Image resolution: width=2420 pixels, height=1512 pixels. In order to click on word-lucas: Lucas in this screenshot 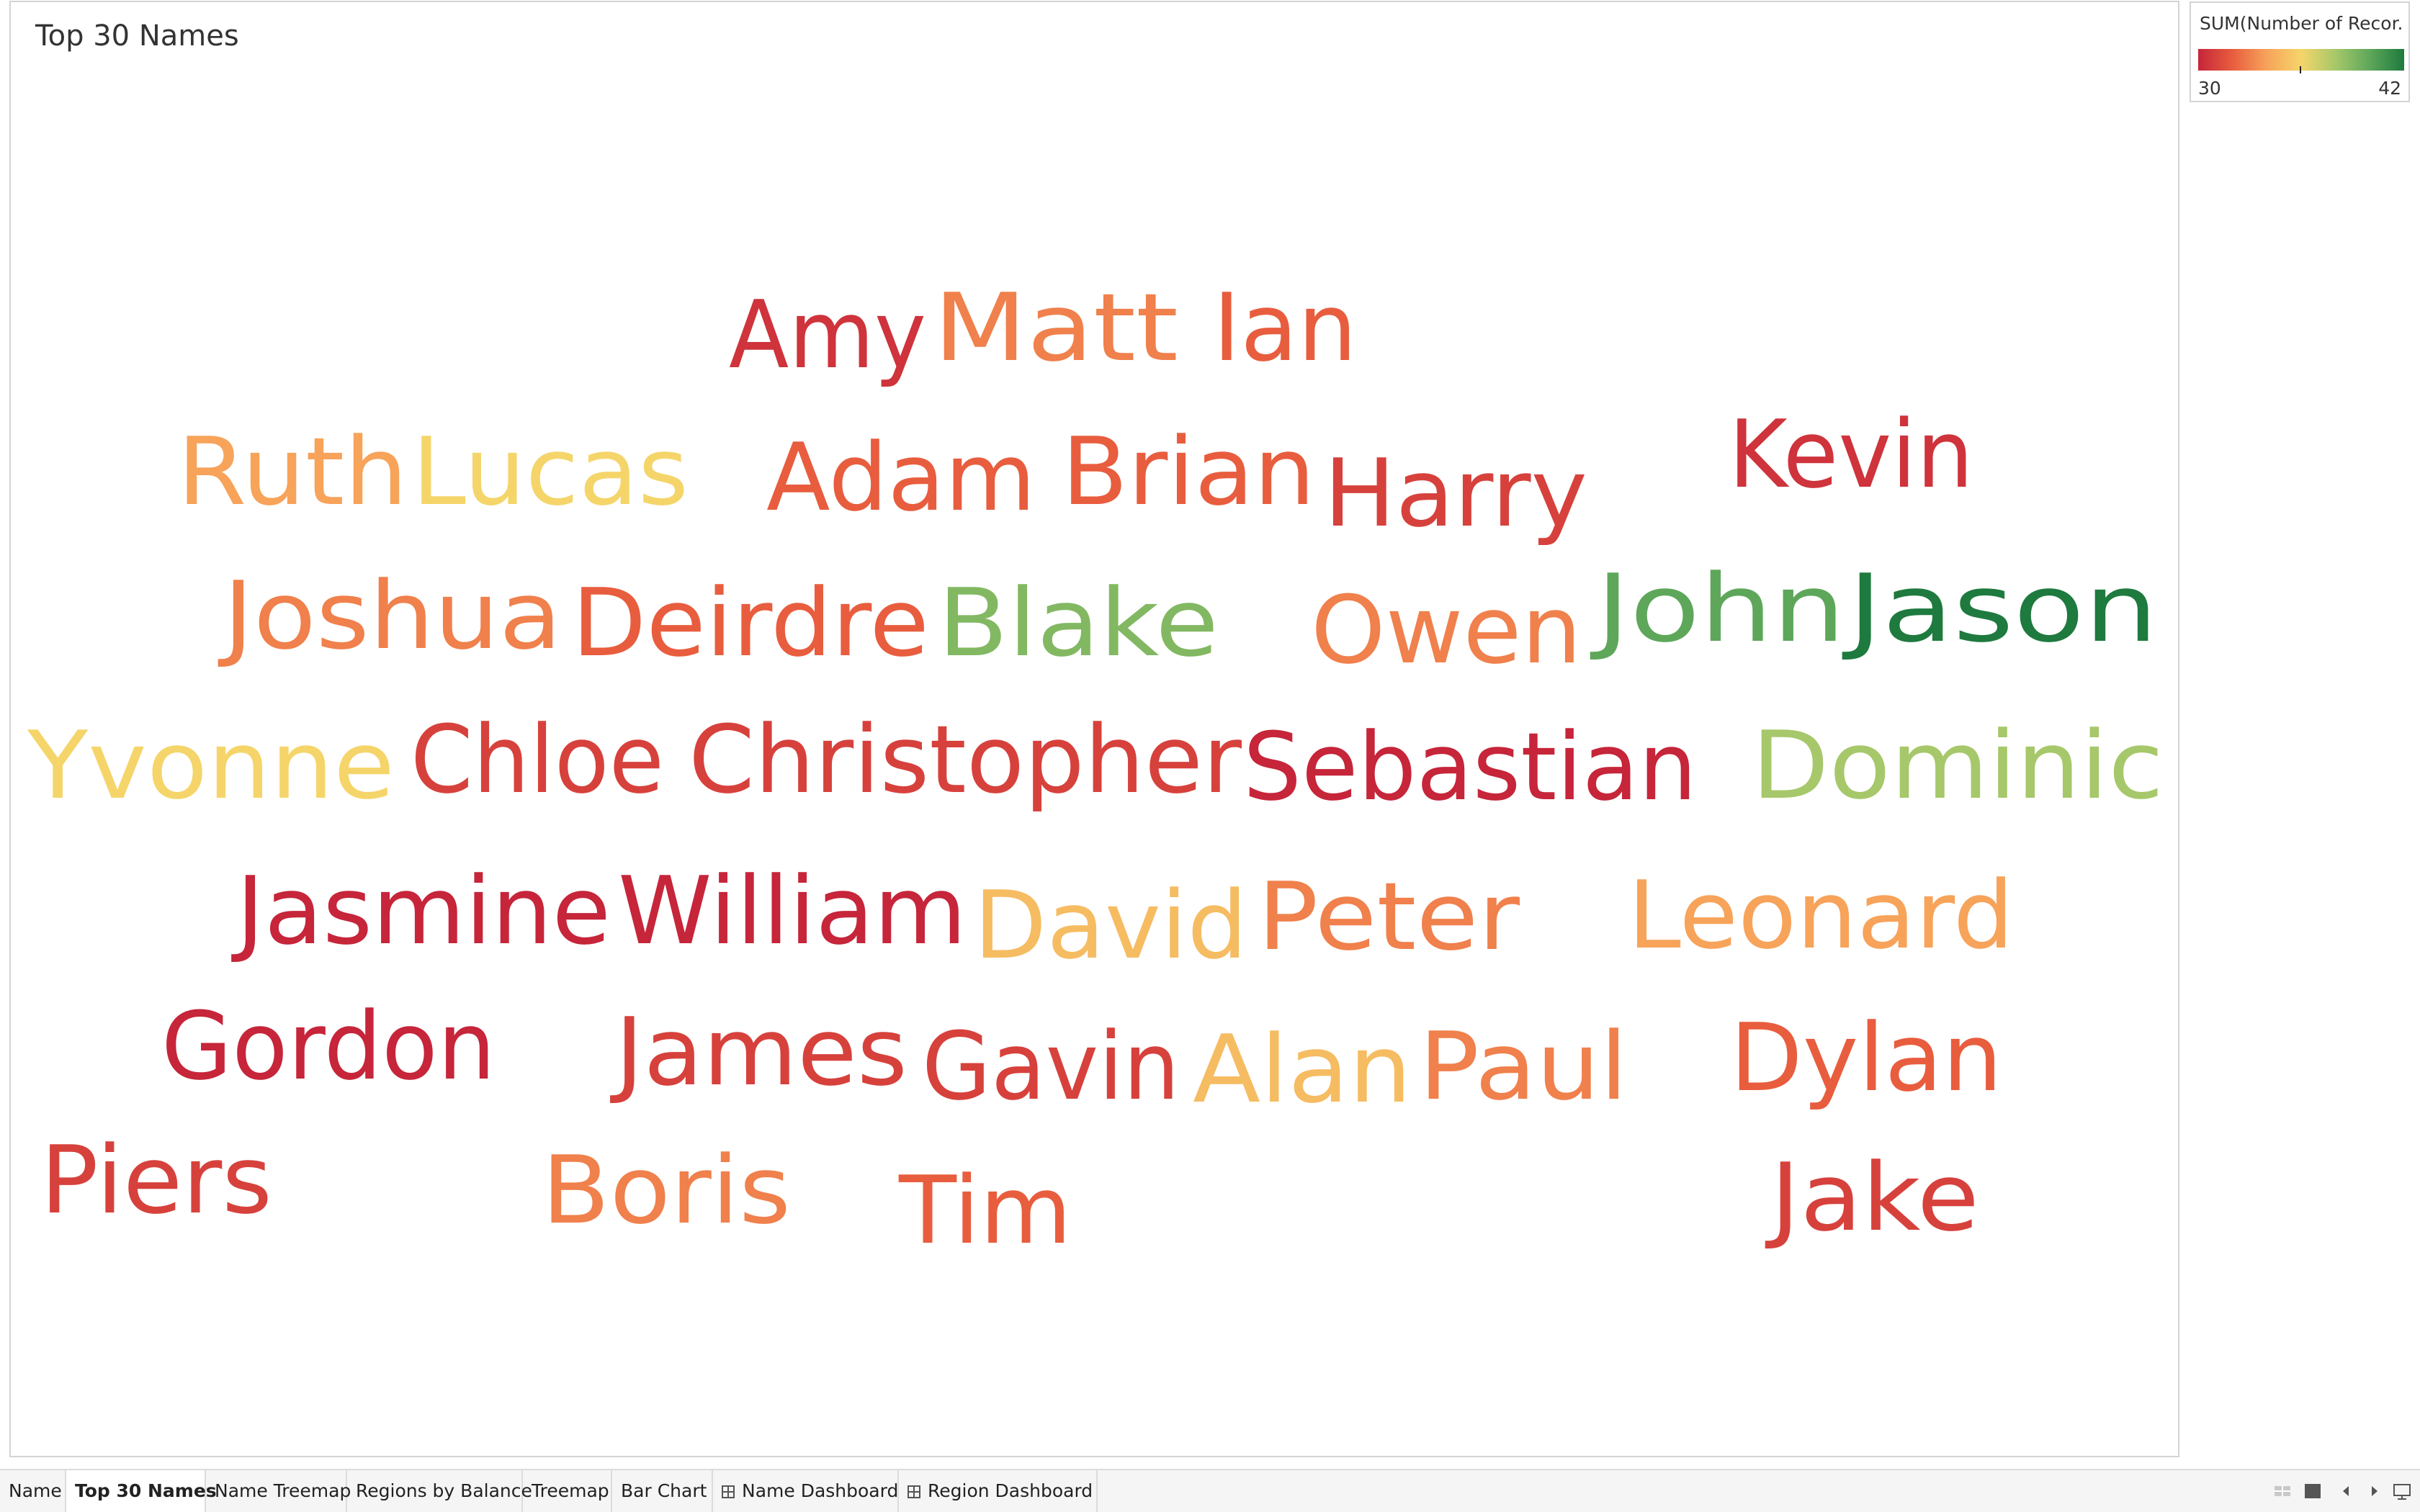, I will do `click(550, 471)`.